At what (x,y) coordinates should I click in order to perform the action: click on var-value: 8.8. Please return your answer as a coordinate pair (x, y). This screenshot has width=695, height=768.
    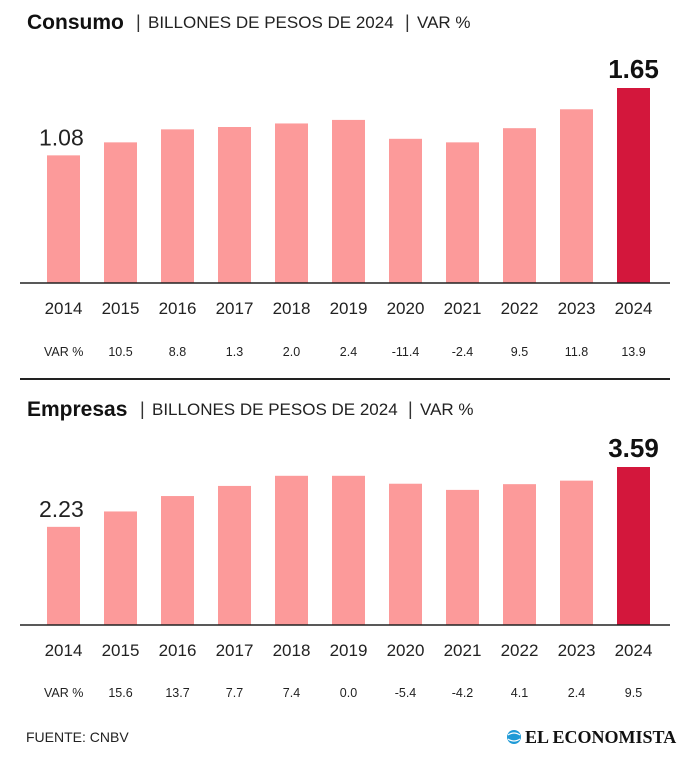
    Looking at the image, I should click on (177, 352).